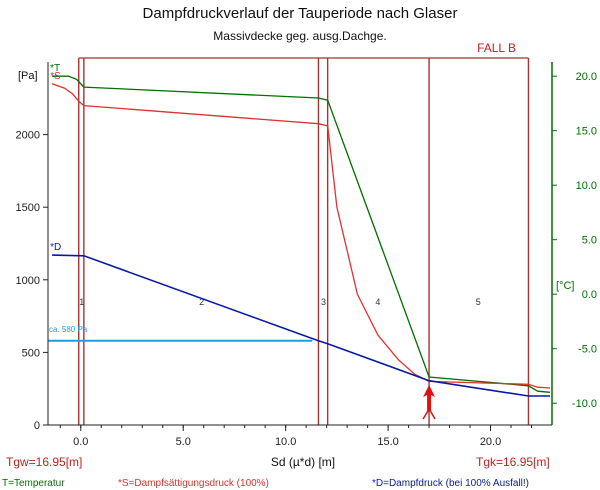  What do you see at coordinates (183, 442) in the screenshot?
I see `x-tick-label-1: 5.0` at bounding box center [183, 442].